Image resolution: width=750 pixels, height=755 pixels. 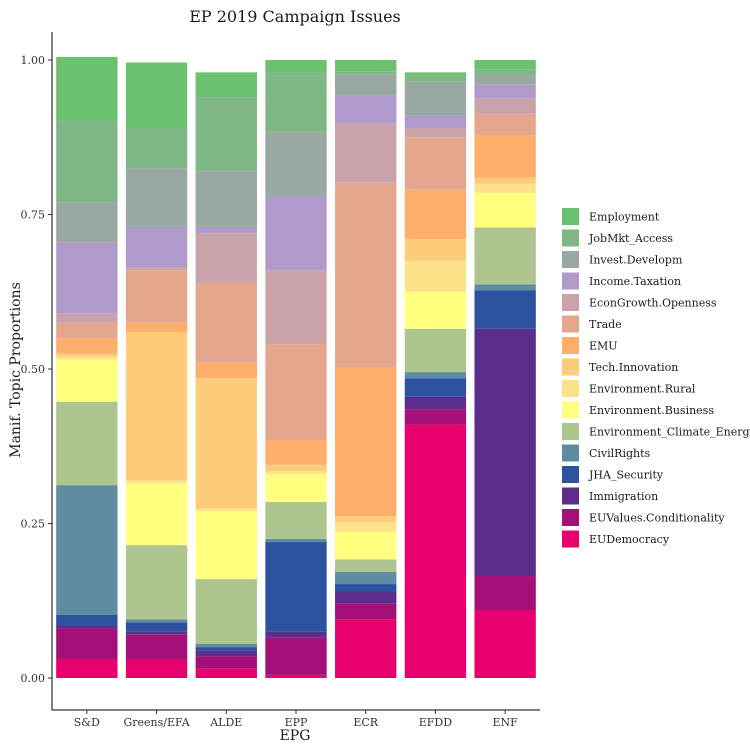 I want to click on legend-label: EUDemocracy, so click(x=629, y=539).